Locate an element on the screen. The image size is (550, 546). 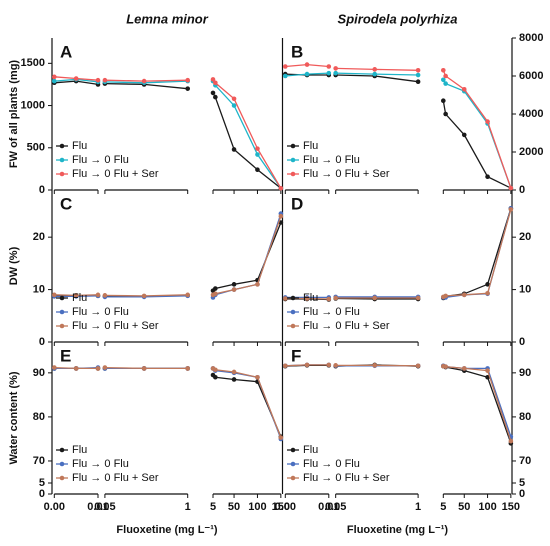
x-tick-label: 0.00 is located at coordinates (54, 507).